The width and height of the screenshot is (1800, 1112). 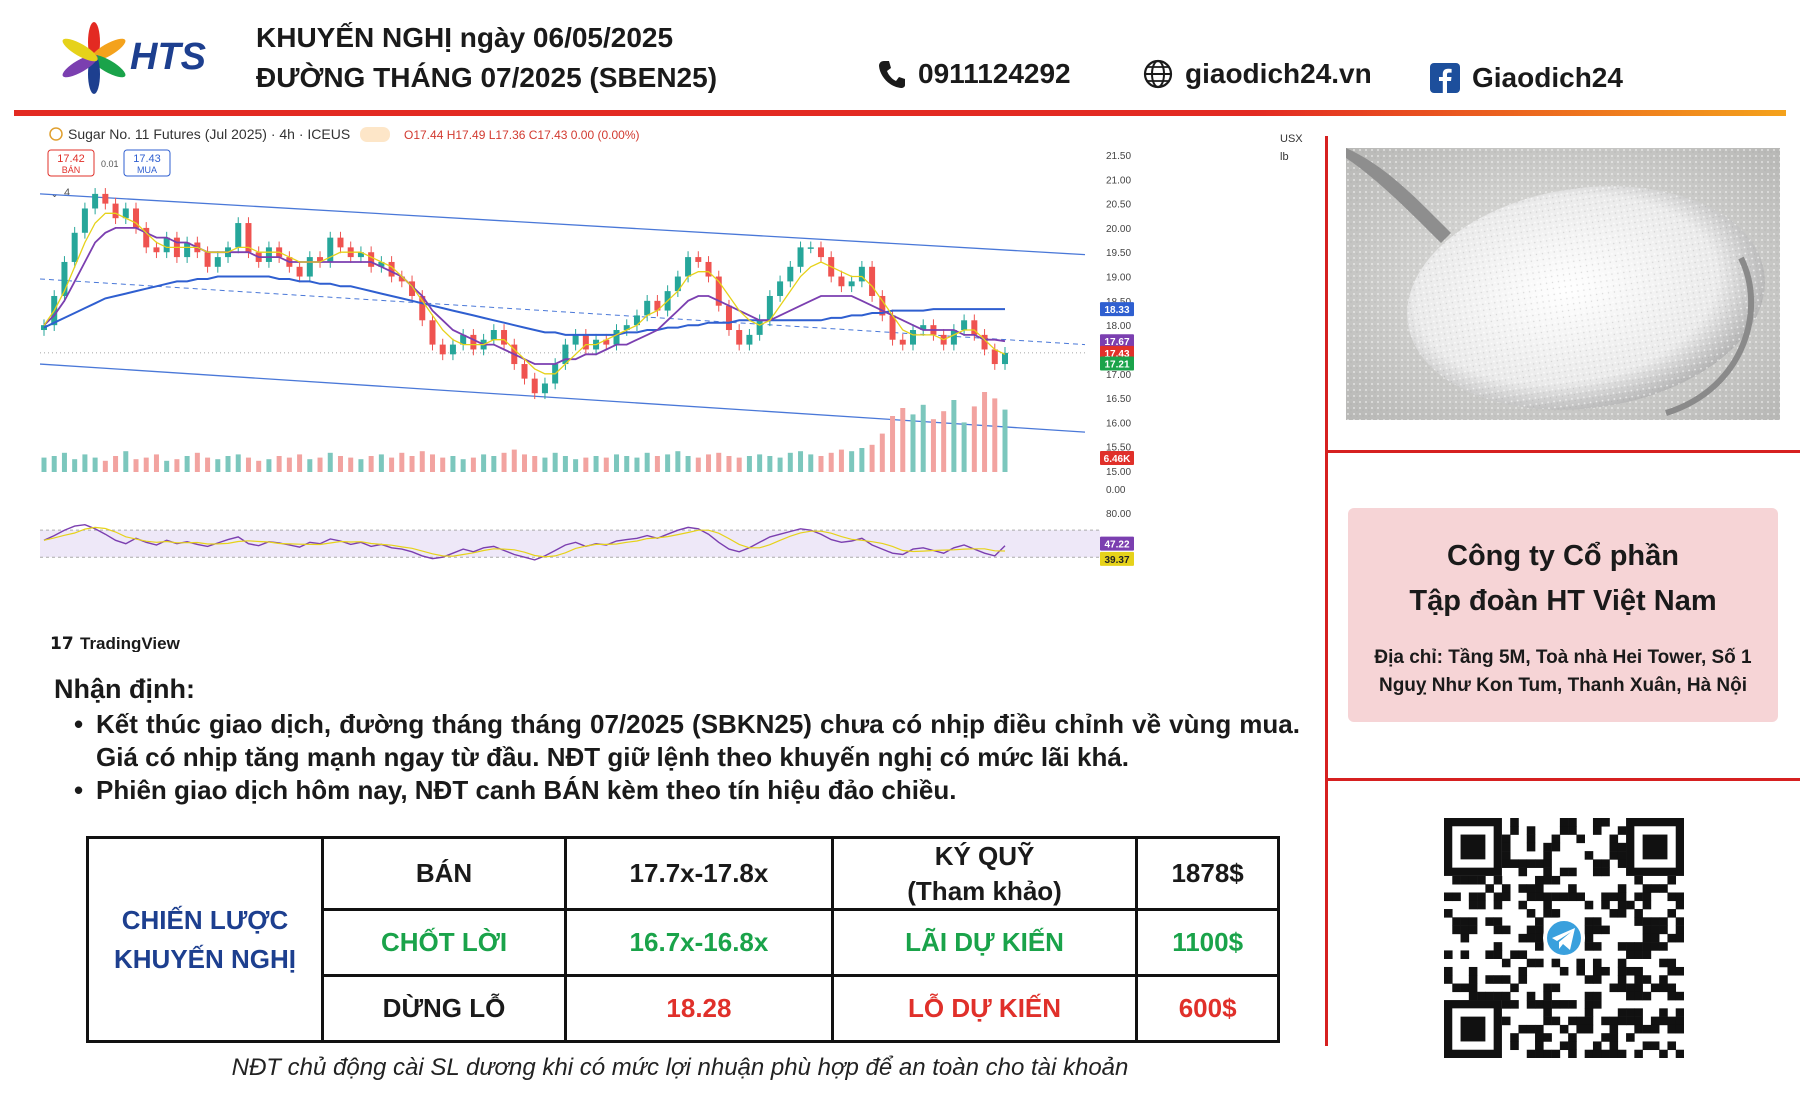 I want to click on indicator-toggle-chevron-icon: ⌄, so click(x=54, y=194).